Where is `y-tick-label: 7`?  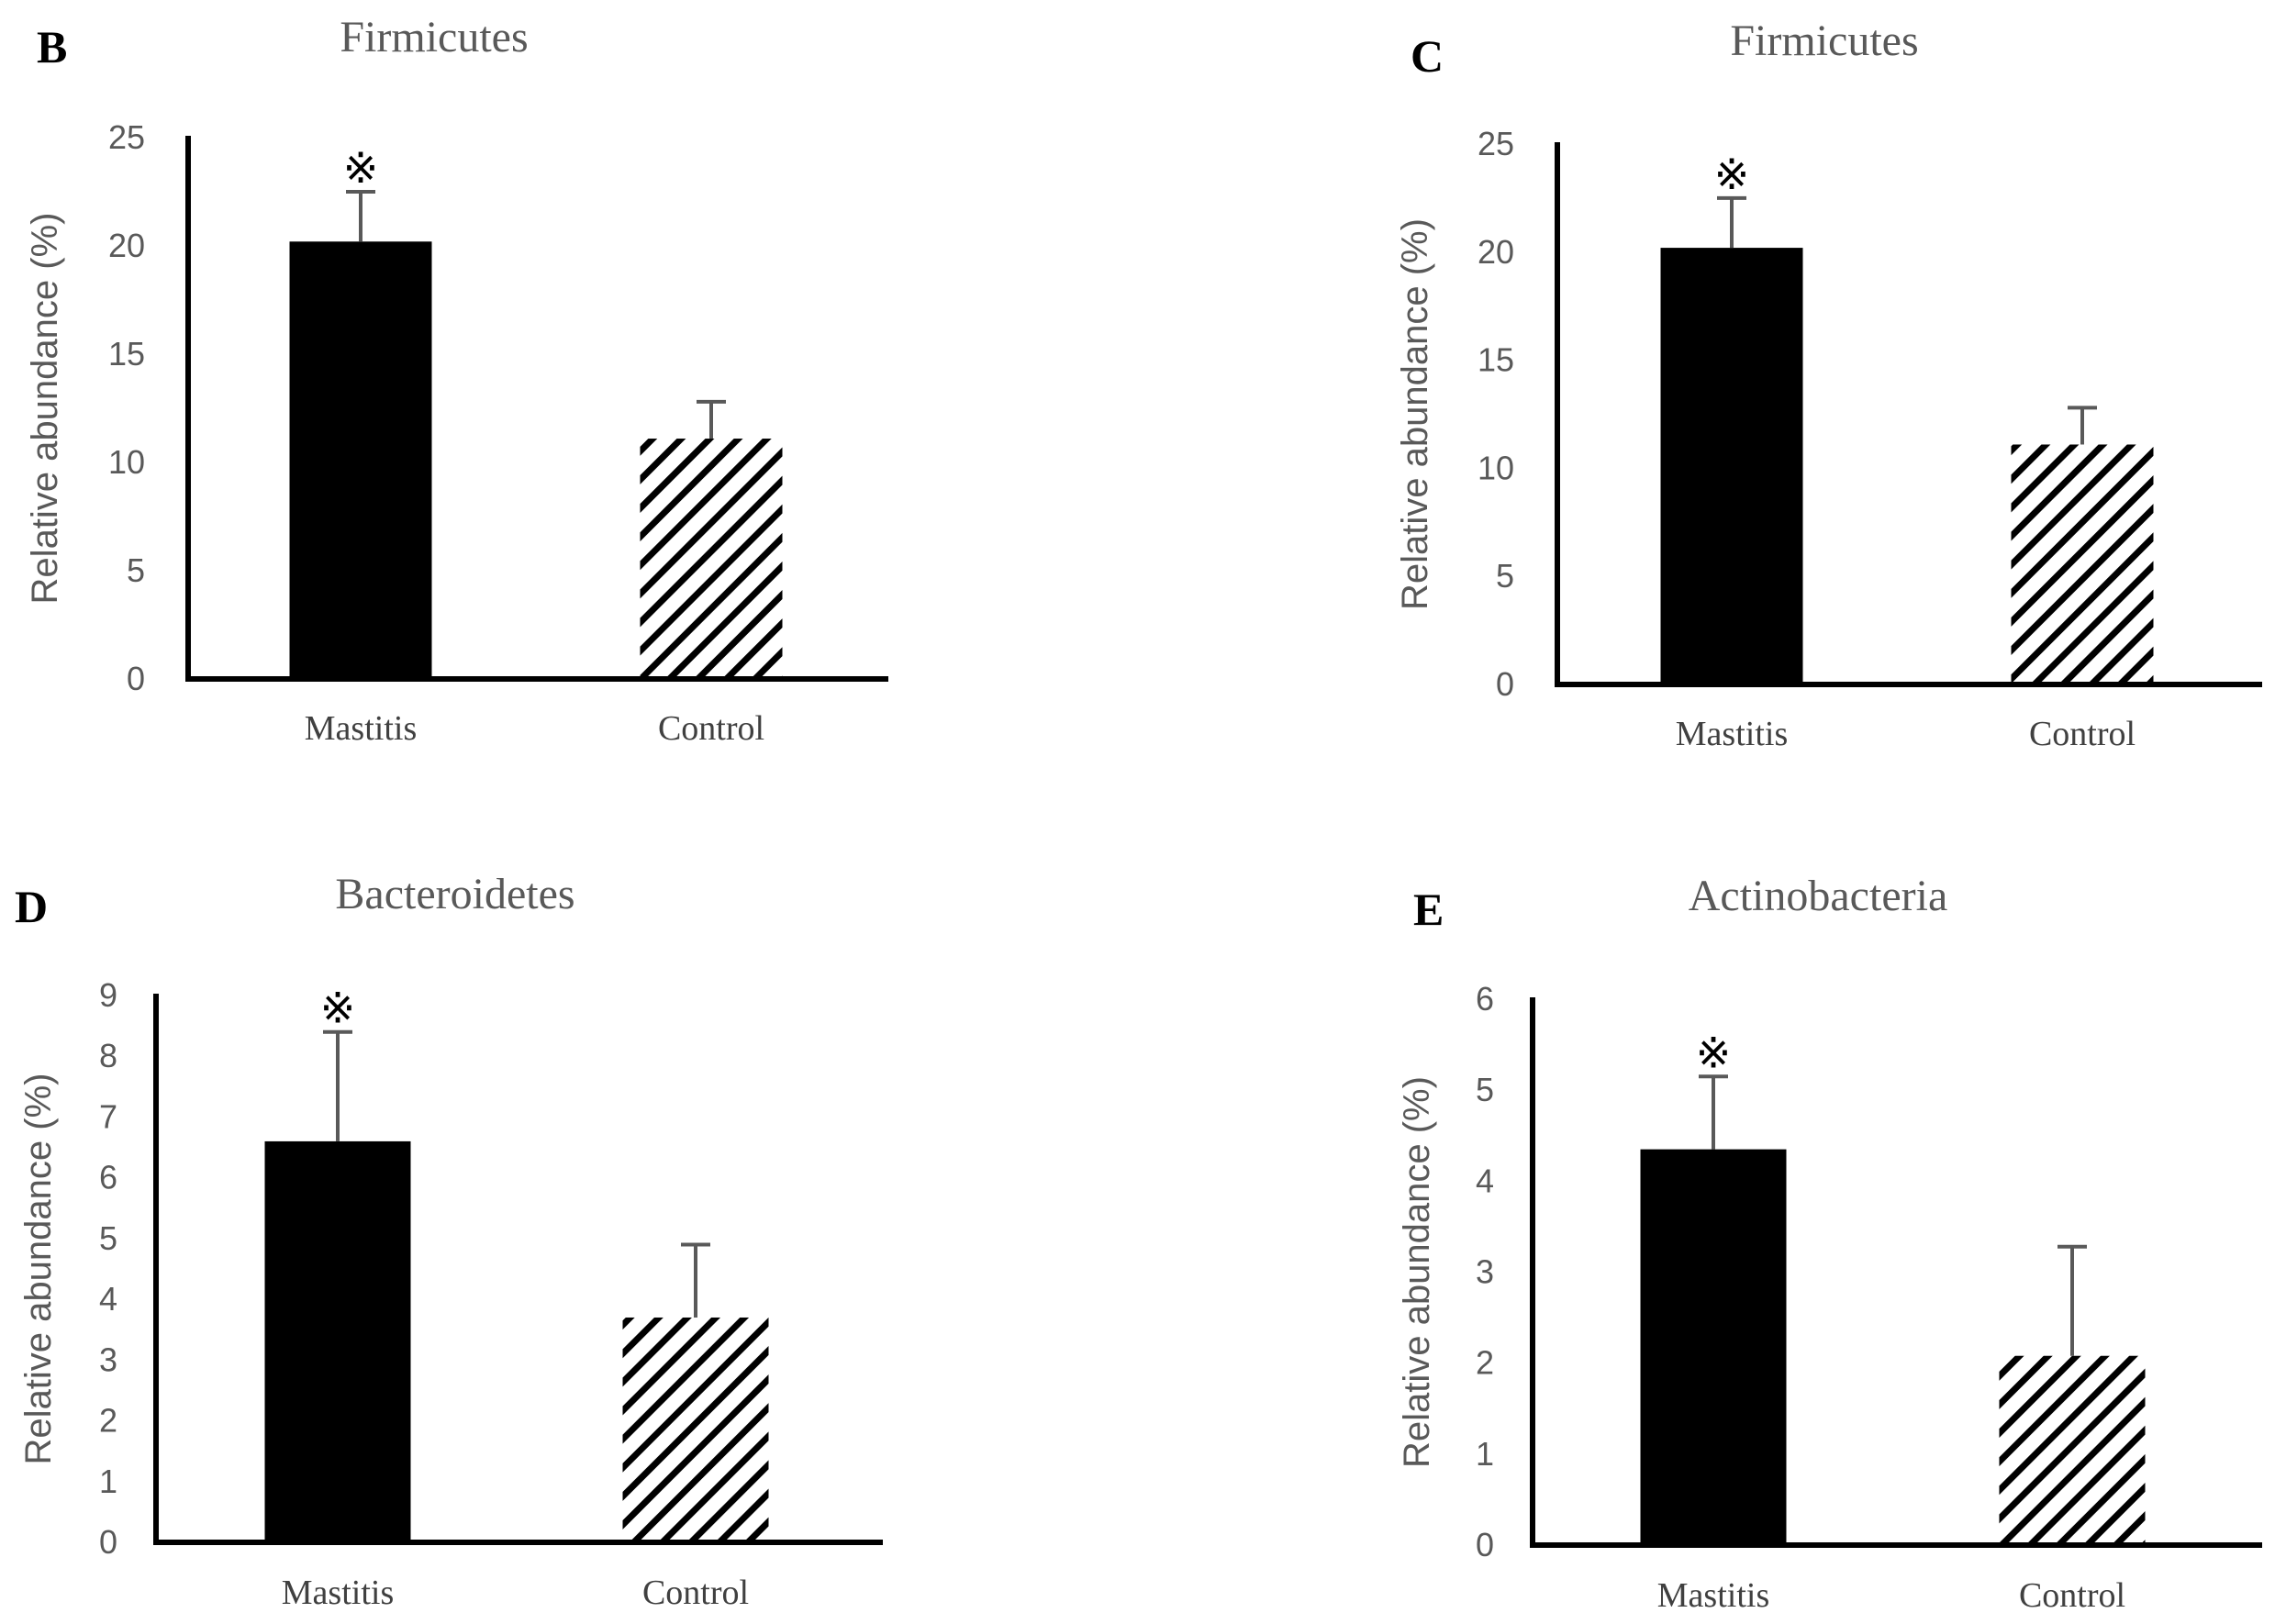
y-tick-label: 7 is located at coordinates (108, 1116).